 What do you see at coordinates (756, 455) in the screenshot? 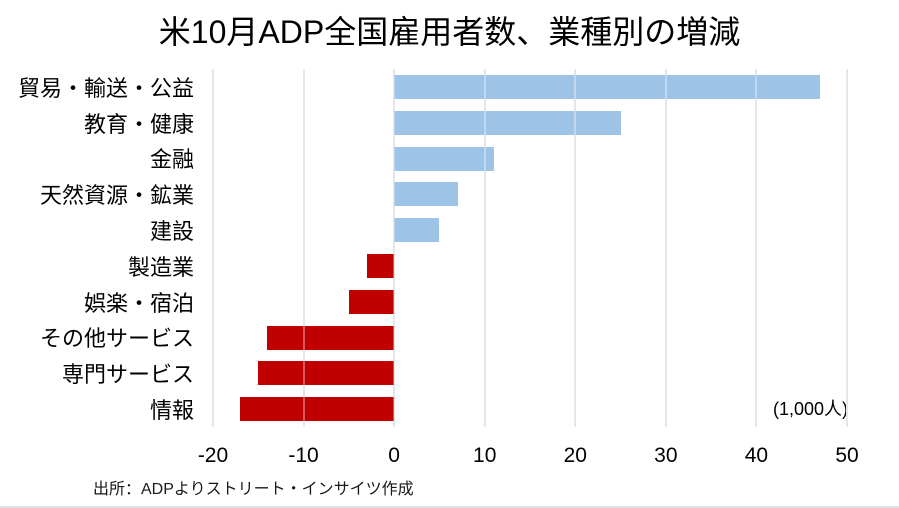
I see `x-tick-label: 40` at bounding box center [756, 455].